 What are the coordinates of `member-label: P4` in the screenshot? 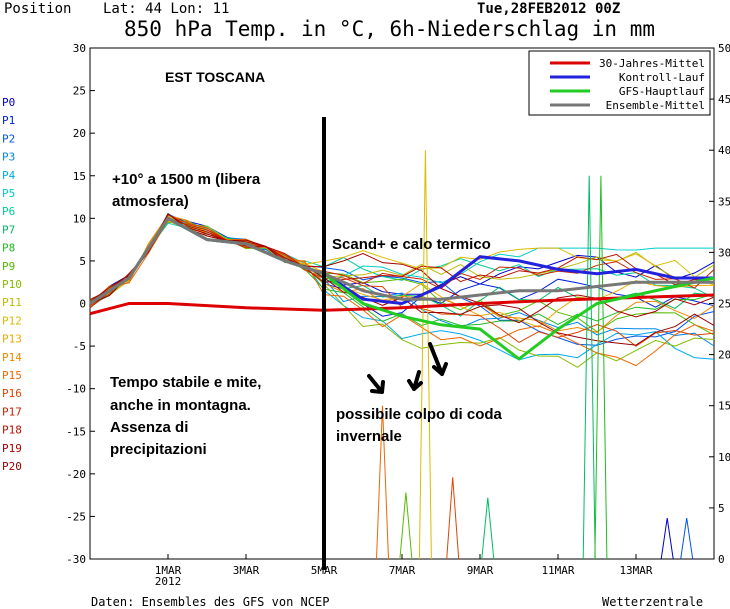 It's located at (9, 175).